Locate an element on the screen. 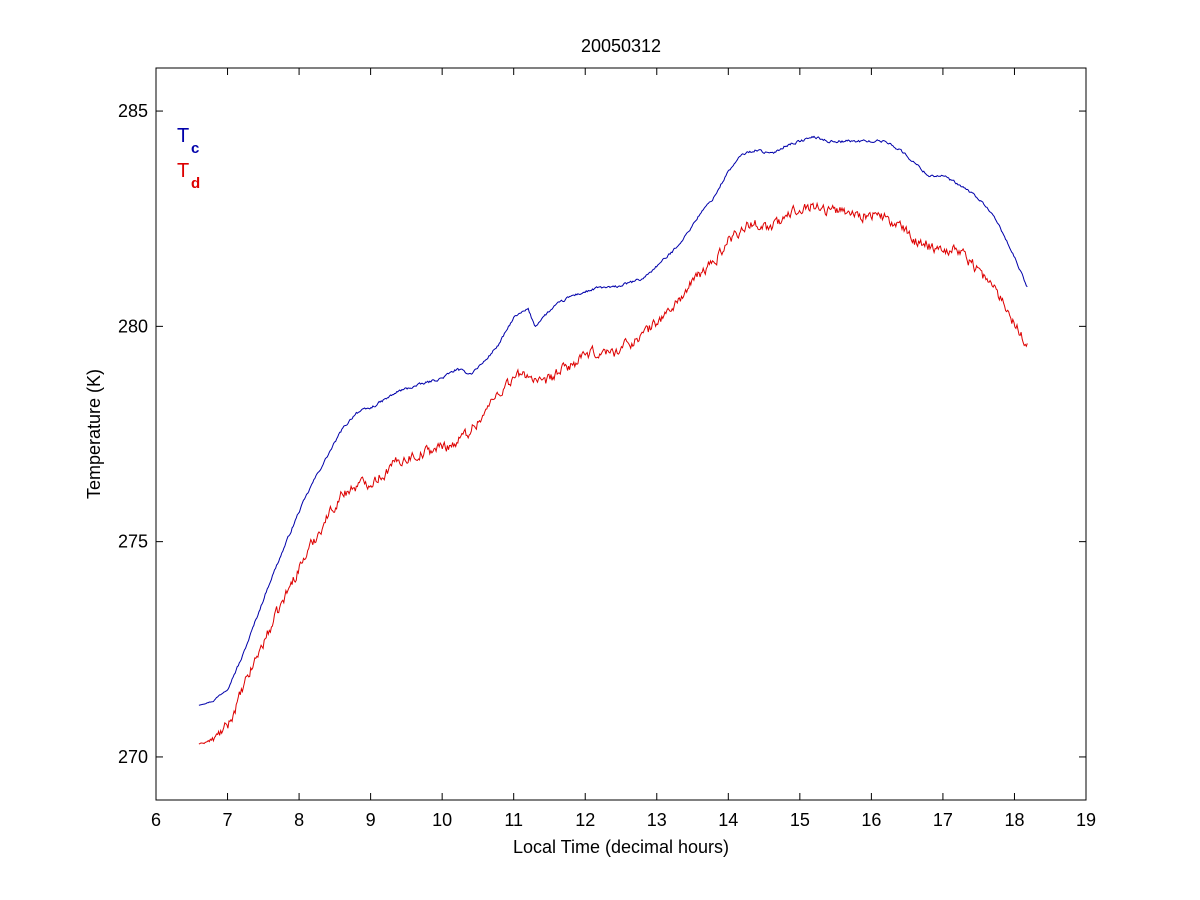 This screenshot has height=900, width=1200. legend-entry-Tc: T is located at coordinates (183, 136).